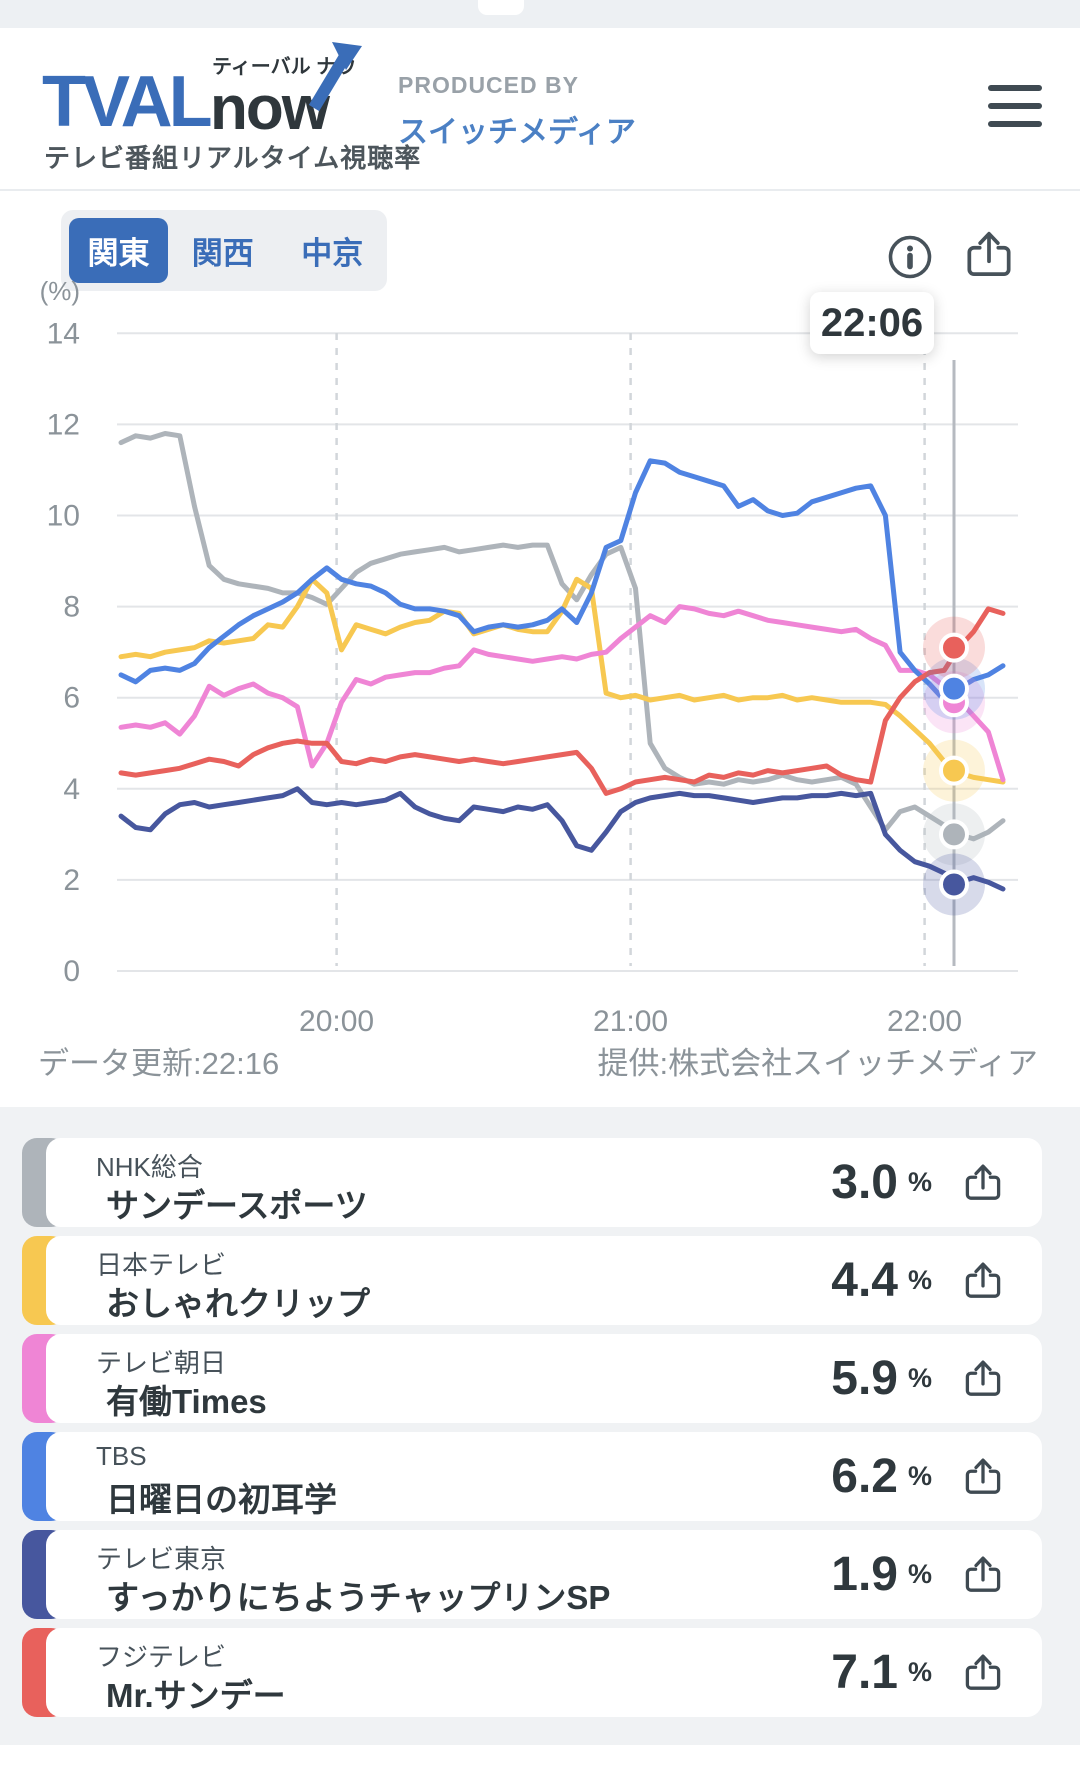 The height and width of the screenshot is (1767, 1080). Describe the element at coordinates (1015, 106) in the screenshot. I see `menu-hamburger-icon` at that location.